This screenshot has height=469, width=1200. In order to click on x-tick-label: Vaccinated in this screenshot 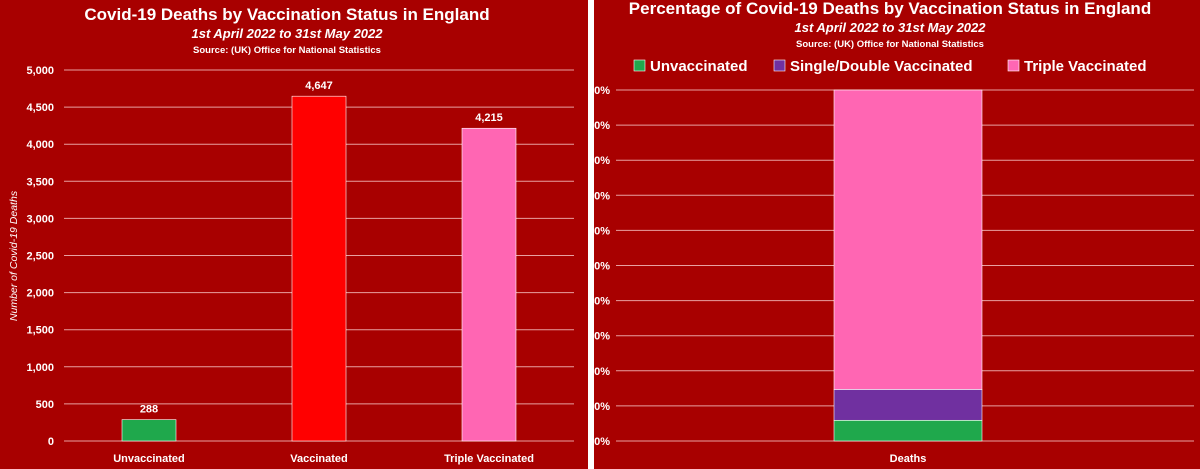, I will do `click(318, 459)`.